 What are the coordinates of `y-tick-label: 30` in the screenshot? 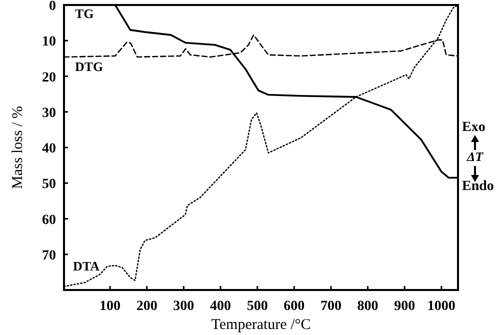 It's located at (49, 113).